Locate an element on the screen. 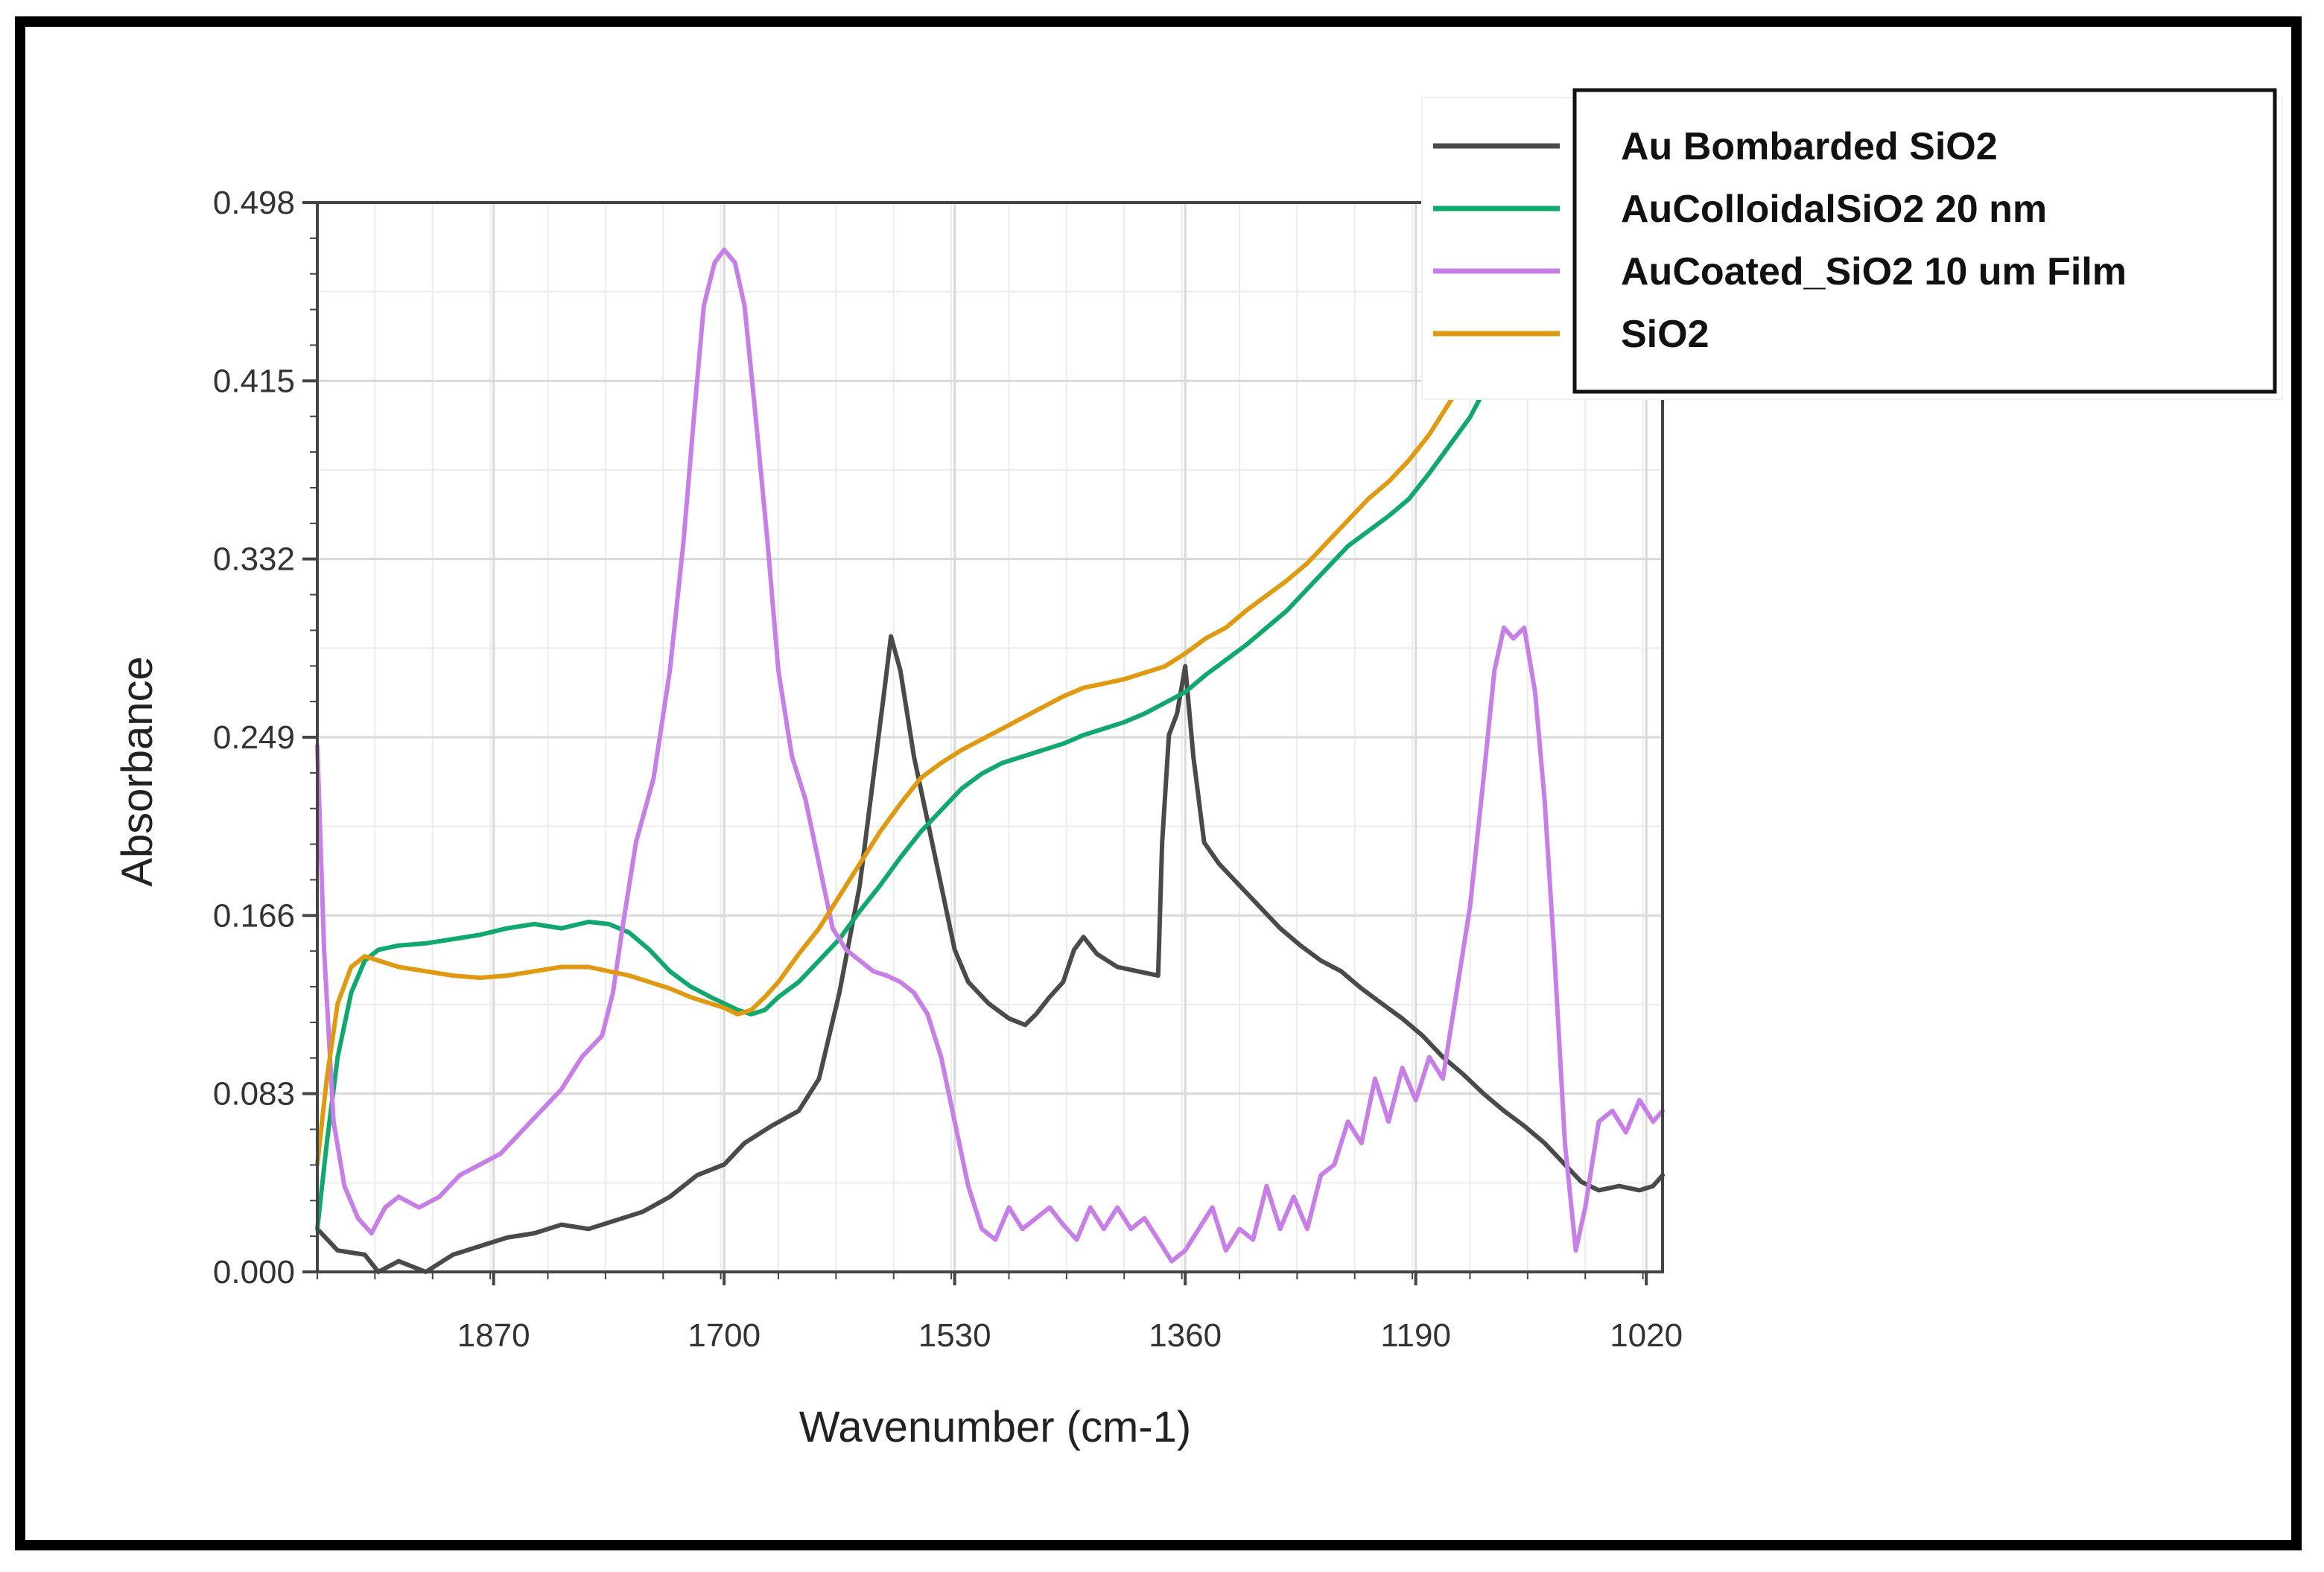  x-tick-label: 1020 is located at coordinates (1646, 1335).